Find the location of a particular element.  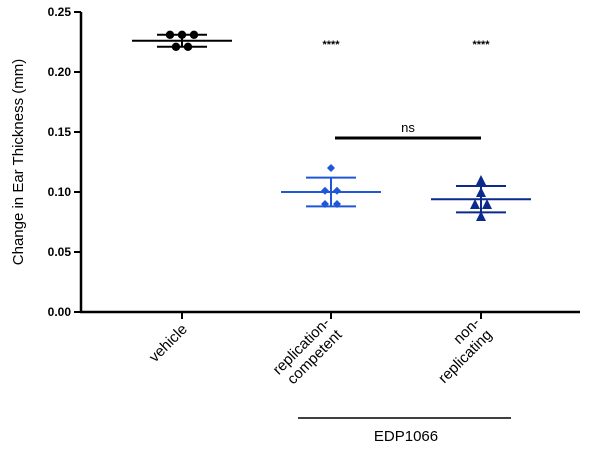

x-tick-label: vehicle is located at coordinates (168, 343).